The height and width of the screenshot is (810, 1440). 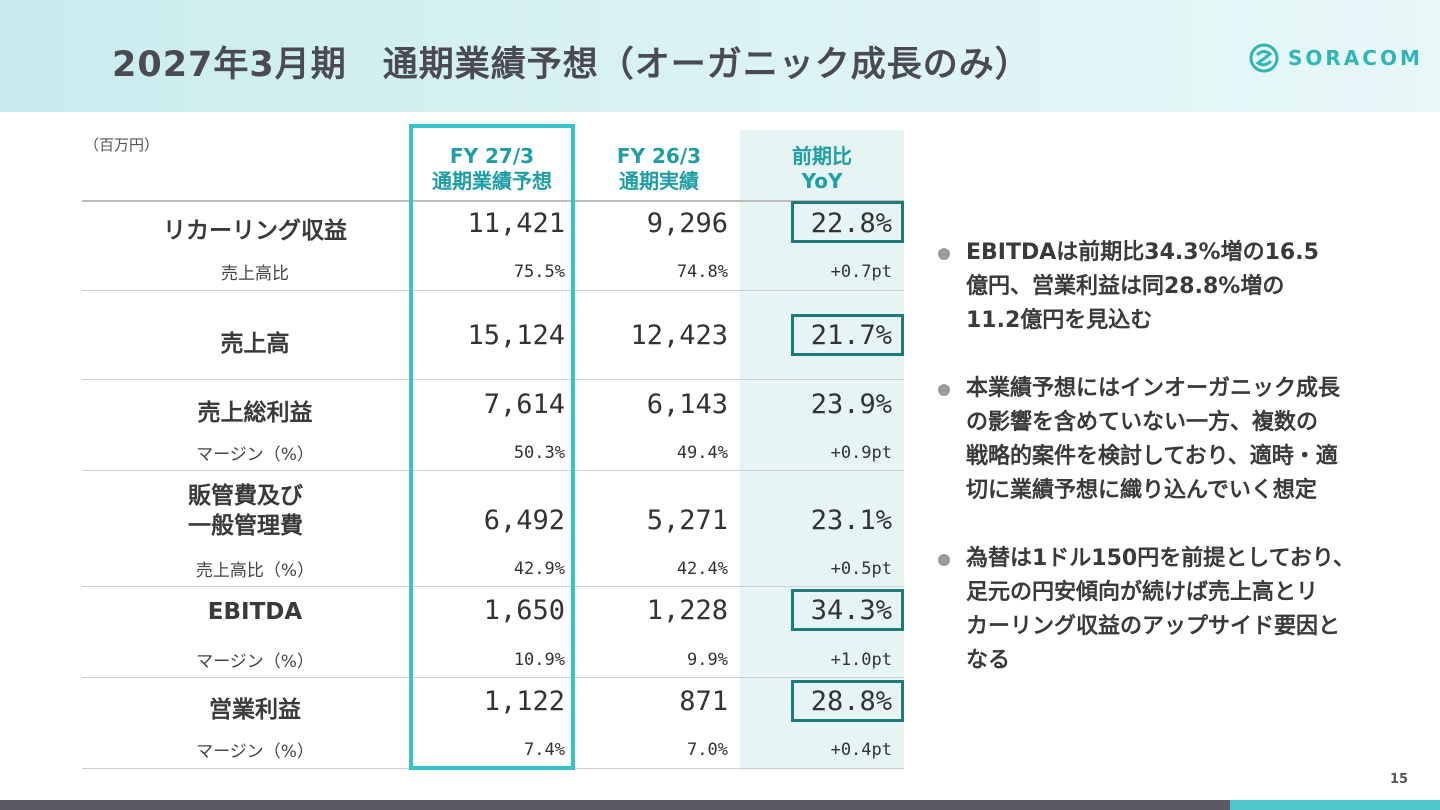 What do you see at coordinates (1153, 626) in the screenshot?
I see `bullet-line: カーリング収益のアップサイド要因と` at bounding box center [1153, 626].